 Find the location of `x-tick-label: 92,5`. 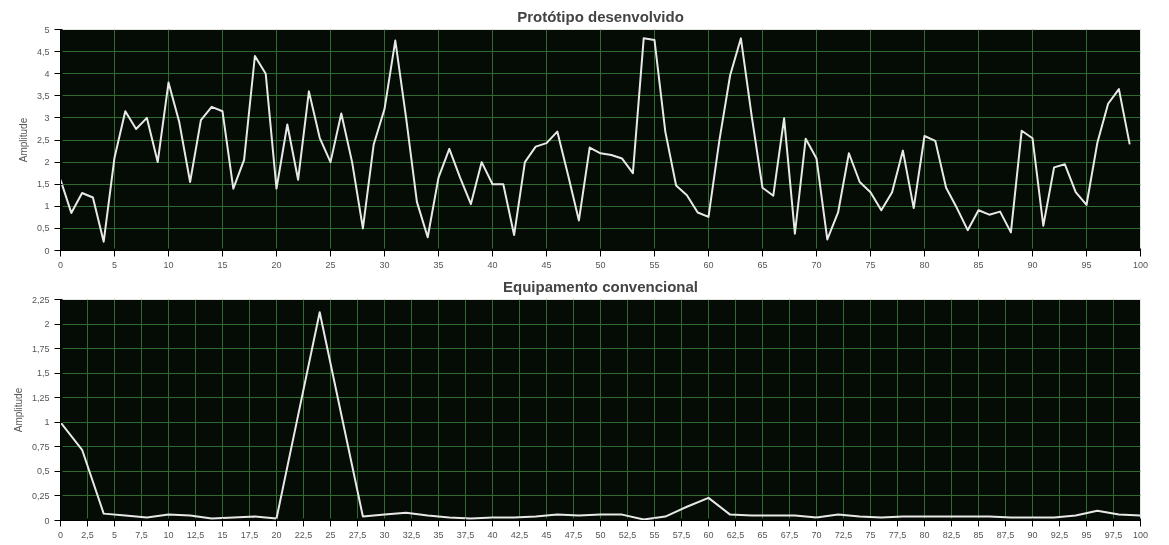

x-tick-label: 92,5 is located at coordinates (1059, 534).